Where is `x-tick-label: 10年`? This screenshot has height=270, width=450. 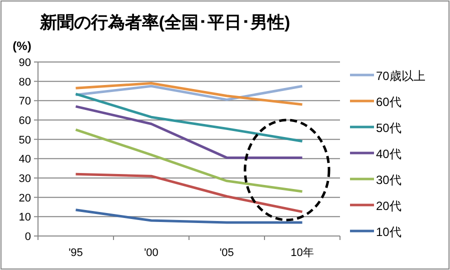
x-tick-label: 10年 is located at coordinates (302, 253).